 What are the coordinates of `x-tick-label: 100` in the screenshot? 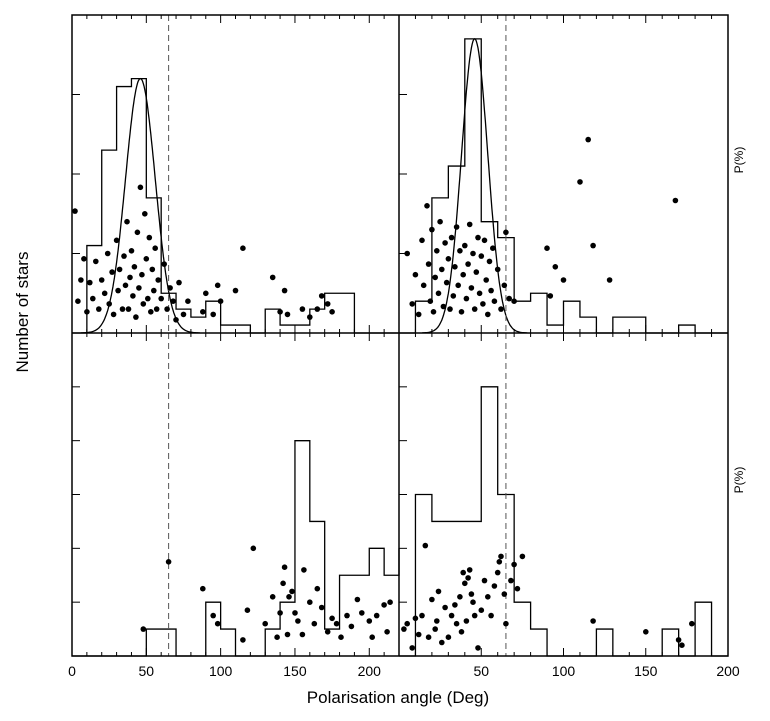 It's located at (564, 671).